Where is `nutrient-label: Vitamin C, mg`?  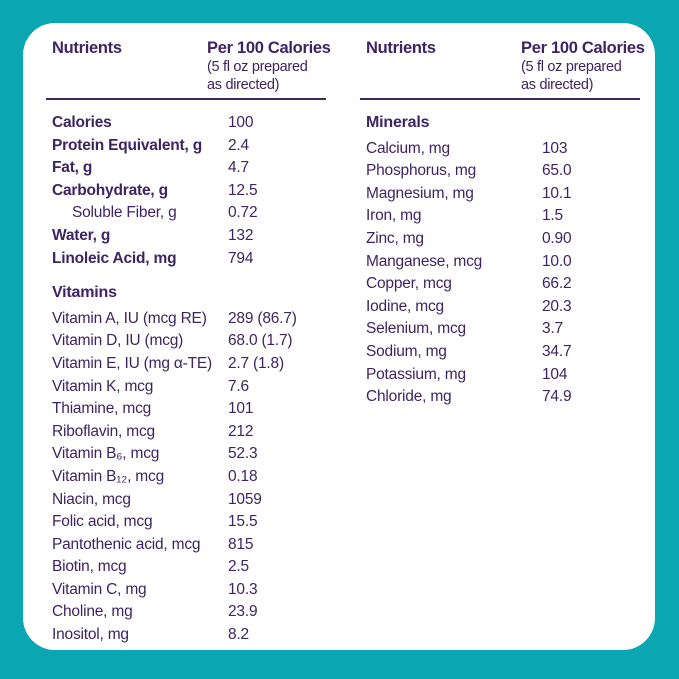 nutrient-label: Vitamin C, mg is located at coordinates (99, 589).